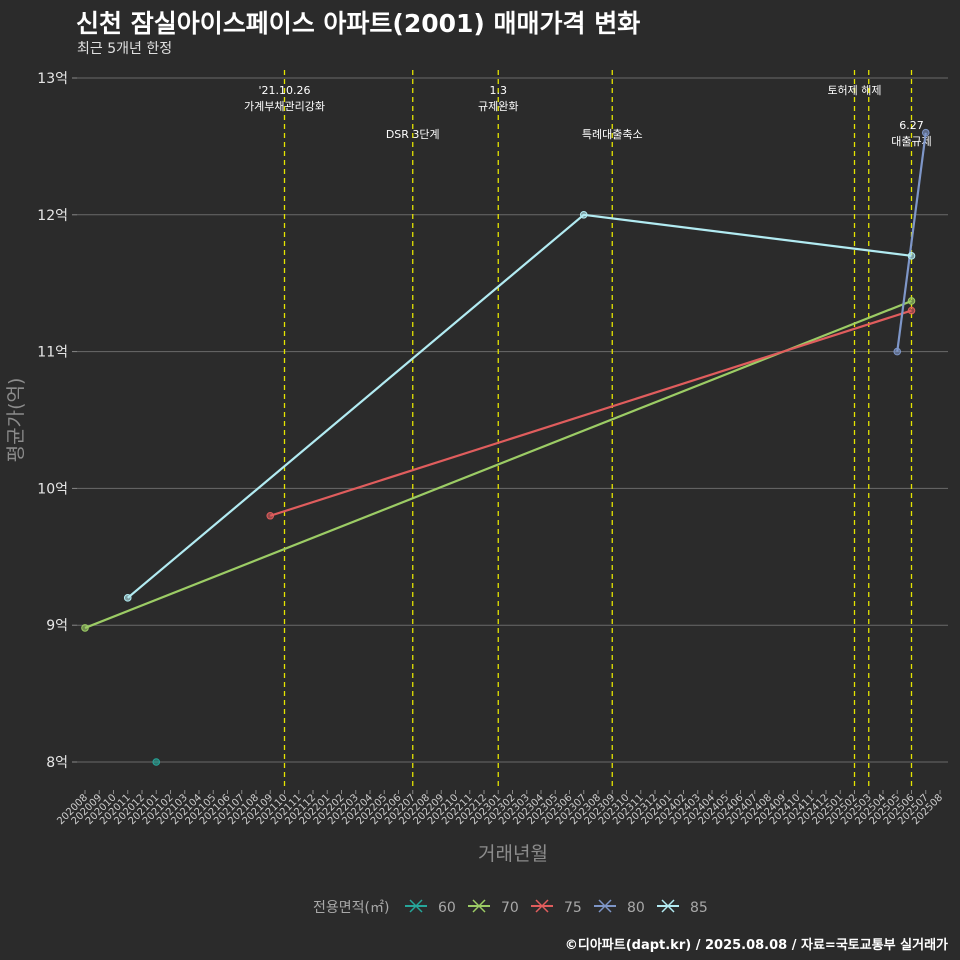 Image resolution: width=960 pixels, height=960 pixels. Describe the element at coordinates (284, 106) in the screenshot. I see `event-label: 가계부채관리강화` at that location.